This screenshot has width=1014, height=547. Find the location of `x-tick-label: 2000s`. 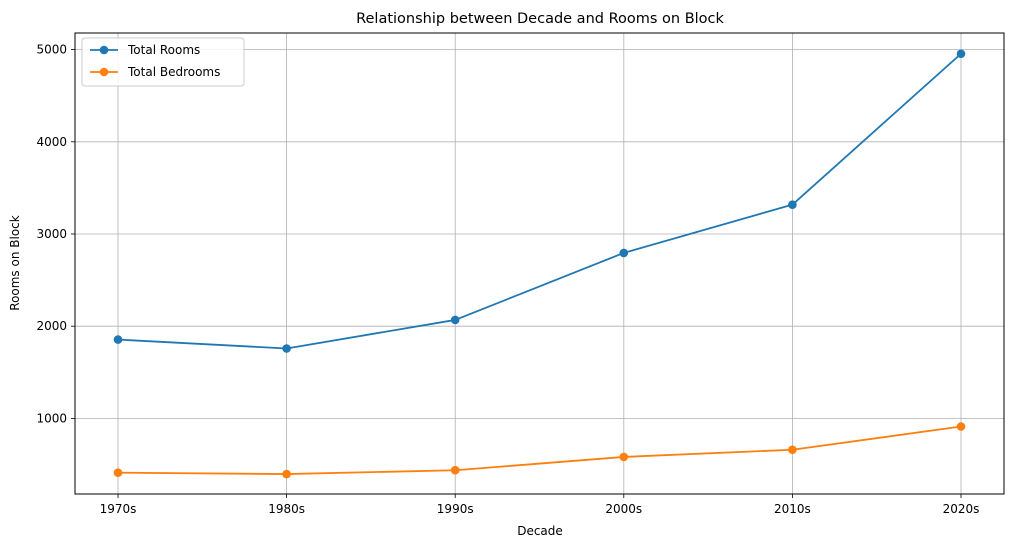

x-tick-label: 2000s is located at coordinates (623, 509).